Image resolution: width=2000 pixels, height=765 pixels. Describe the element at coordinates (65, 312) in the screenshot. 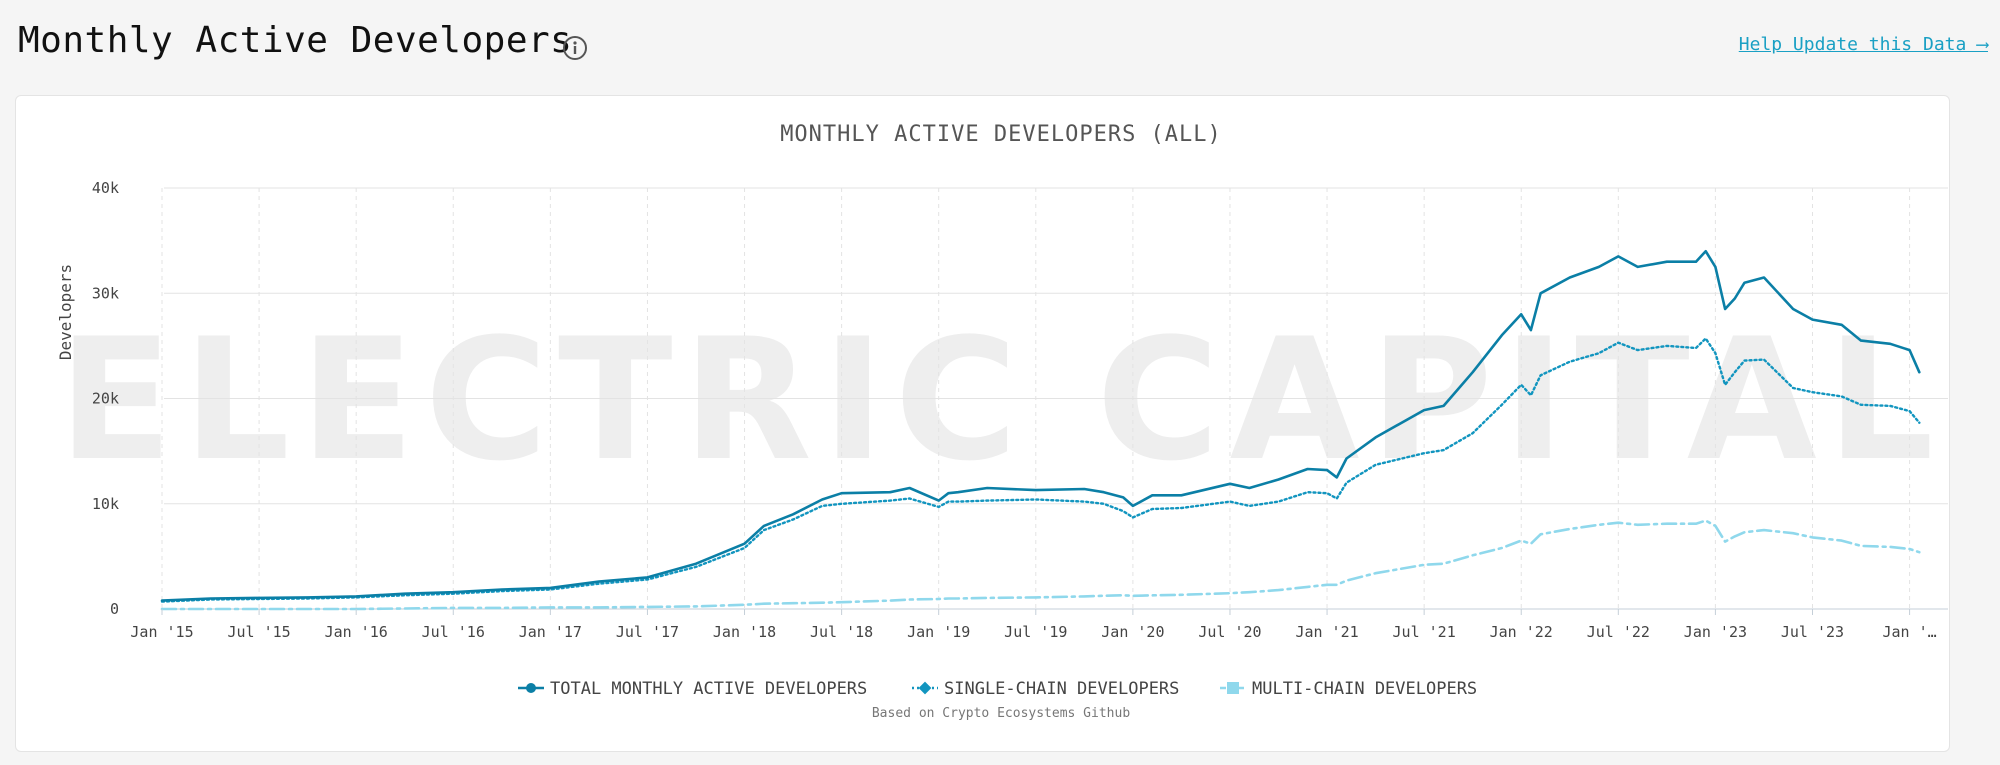

I see `y-axis-label: Developers` at that location.